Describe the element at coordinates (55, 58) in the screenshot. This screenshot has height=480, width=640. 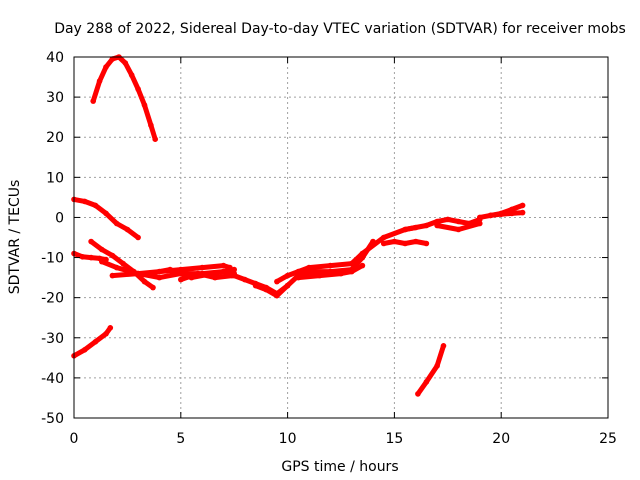
I see `y-tick-label: 40` at that location.